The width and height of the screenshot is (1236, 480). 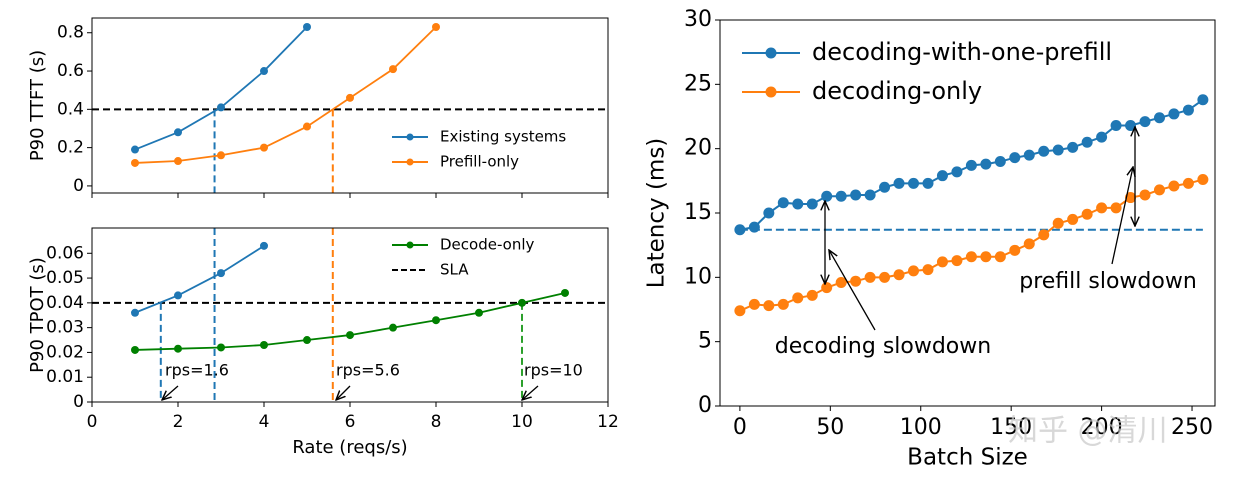 What do you see at coordinates (1108, 281) in the screenshot?
I see `annotation: prefill slowdown` at bounding box center [1108, 281].